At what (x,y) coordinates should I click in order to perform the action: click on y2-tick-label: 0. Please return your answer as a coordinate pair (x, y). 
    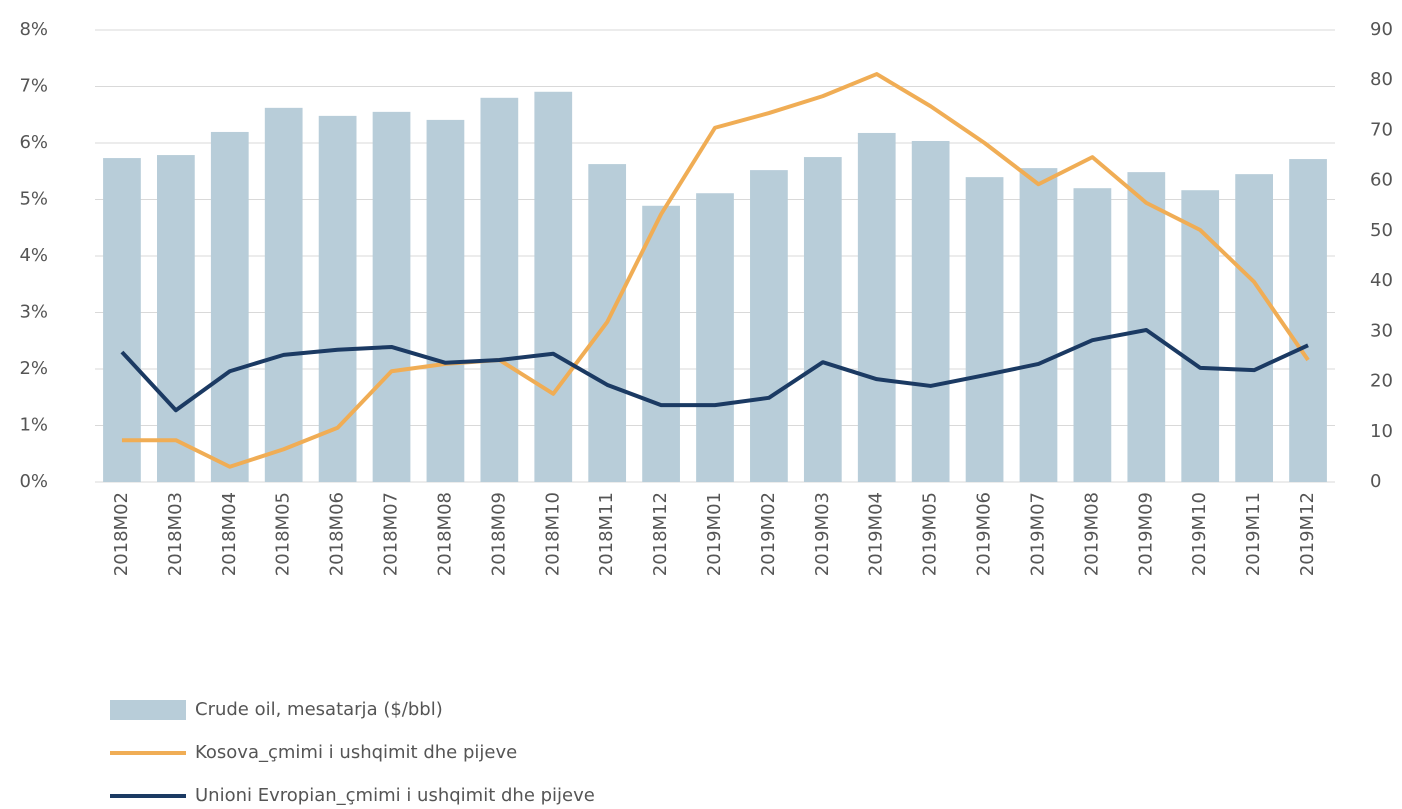
    Looking at the image, I should click on (1375, 481).